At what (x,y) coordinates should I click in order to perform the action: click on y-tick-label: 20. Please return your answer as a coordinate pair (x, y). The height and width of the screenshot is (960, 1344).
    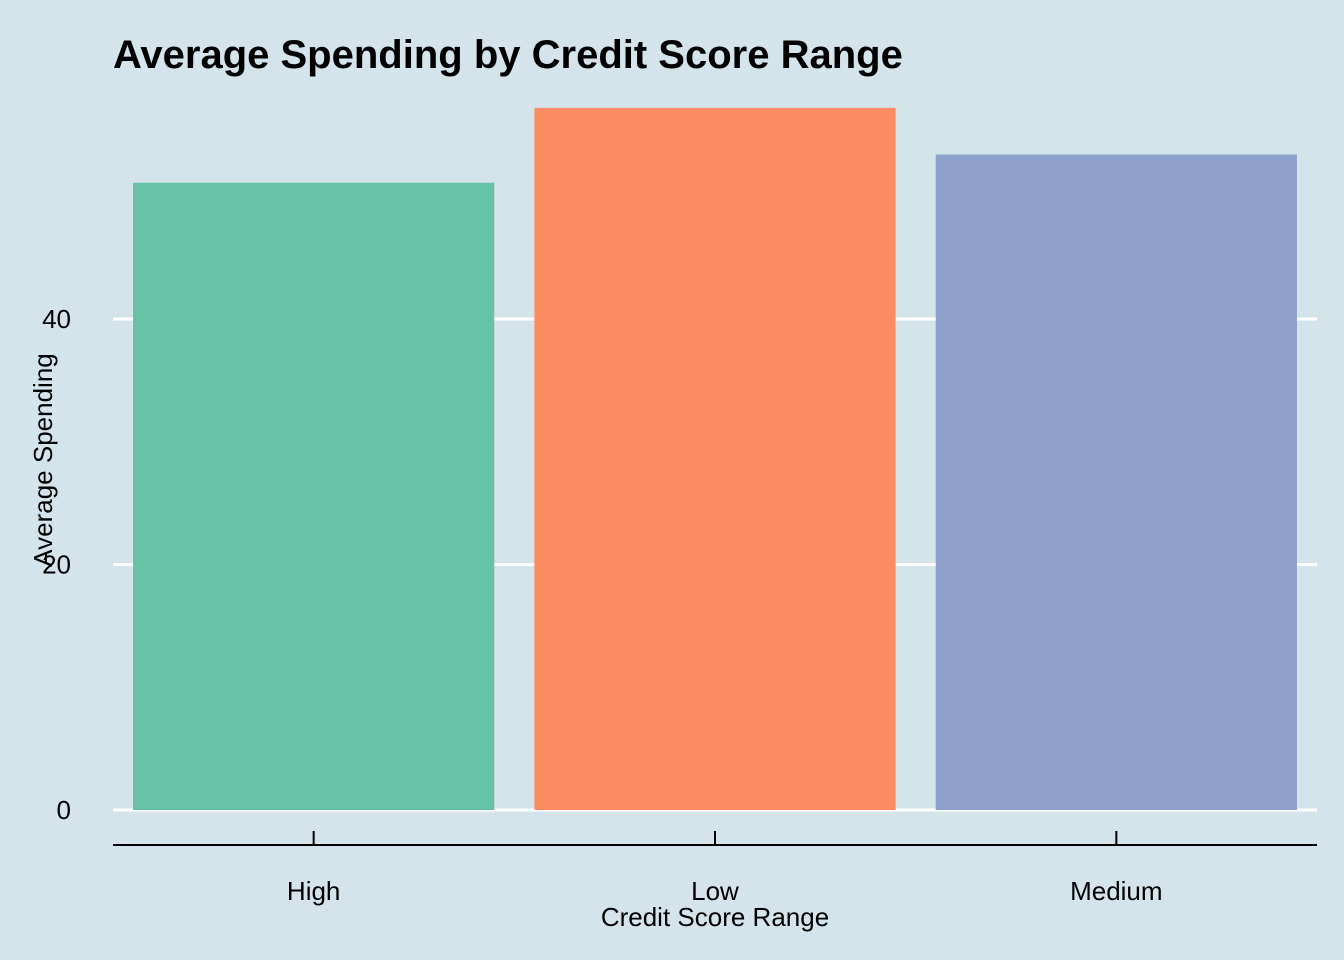
    Looking at the image, I should click on (56, 565).